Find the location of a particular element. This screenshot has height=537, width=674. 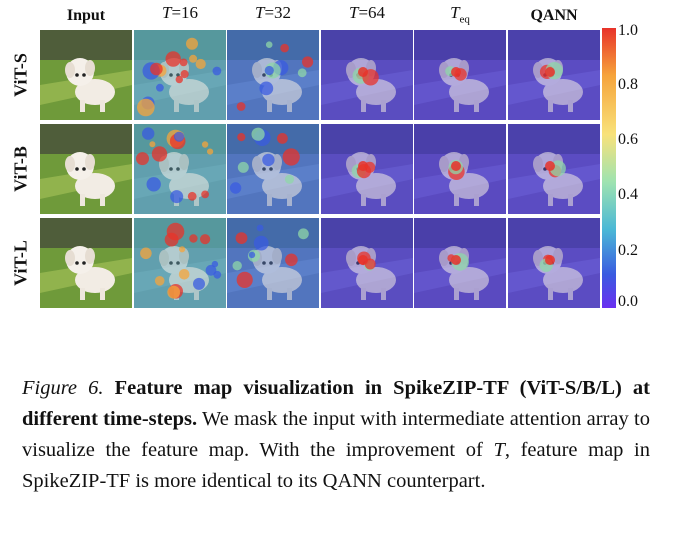

image-vit-b-teq is located at coordinates (460, 169).